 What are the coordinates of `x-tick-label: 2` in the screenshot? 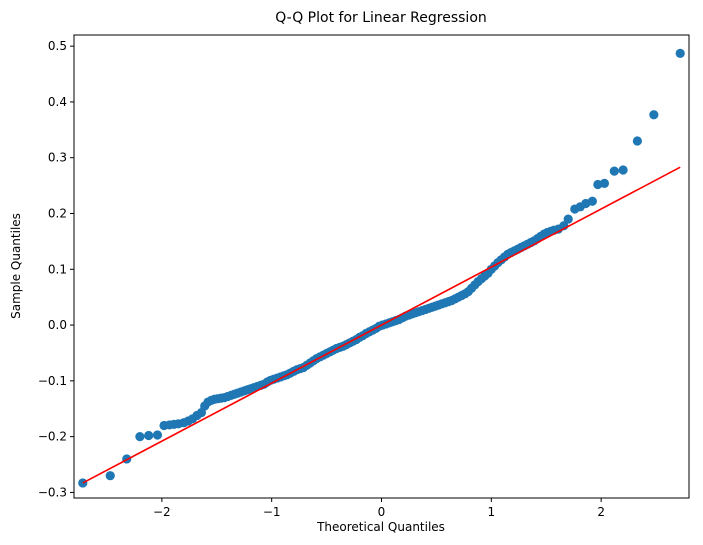 It's located at (601, 512).